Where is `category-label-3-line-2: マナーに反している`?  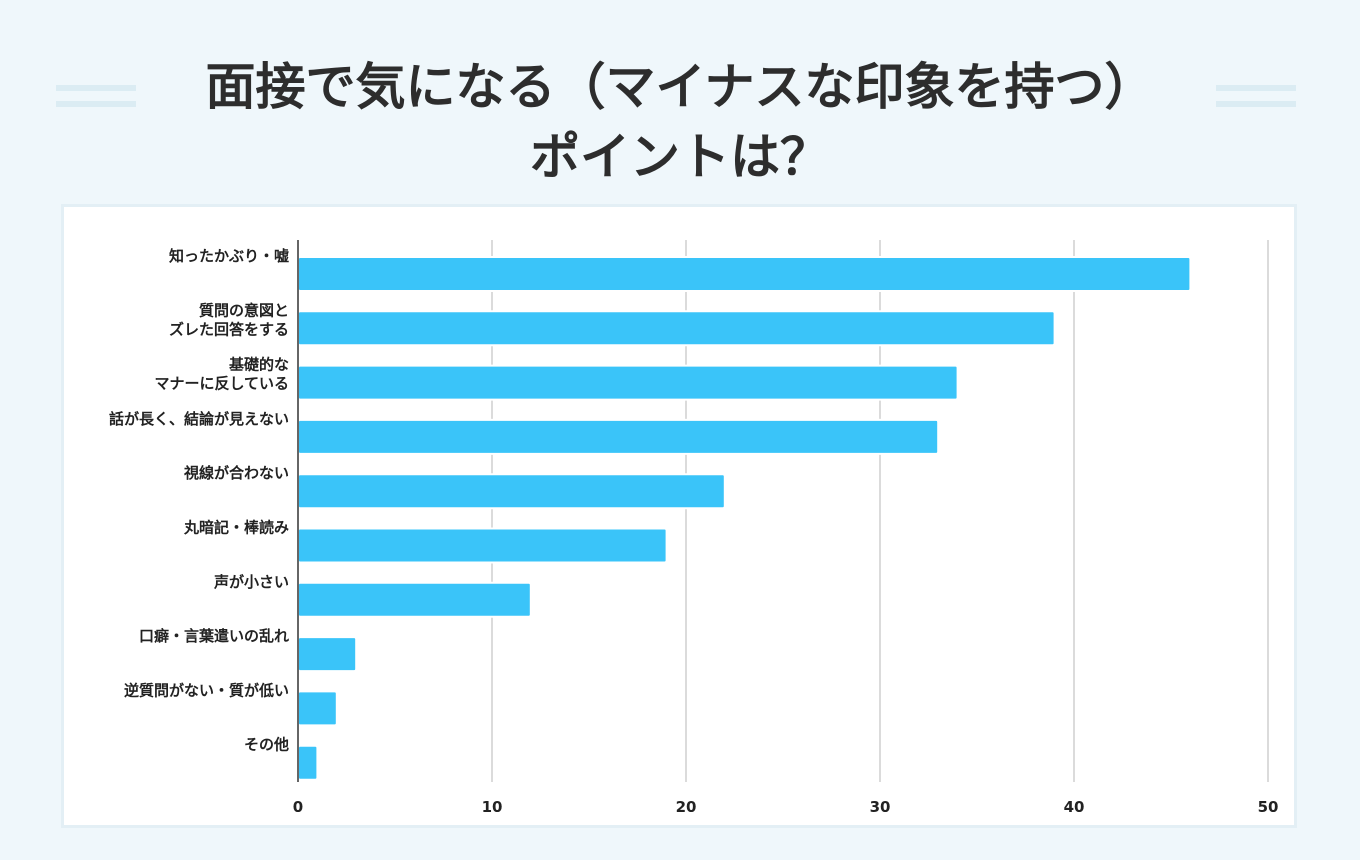
category-label-3-line-2: マナーに反している is located at coordinates (221, 384).